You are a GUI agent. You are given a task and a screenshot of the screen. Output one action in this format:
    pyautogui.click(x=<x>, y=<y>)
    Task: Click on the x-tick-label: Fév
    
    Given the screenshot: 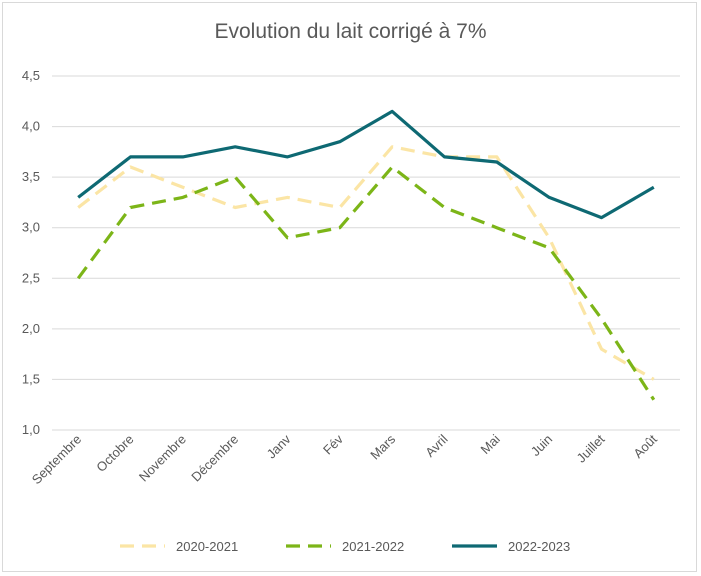 What is the action you would take?
    pyautogui.click(x=333, y=444)
    